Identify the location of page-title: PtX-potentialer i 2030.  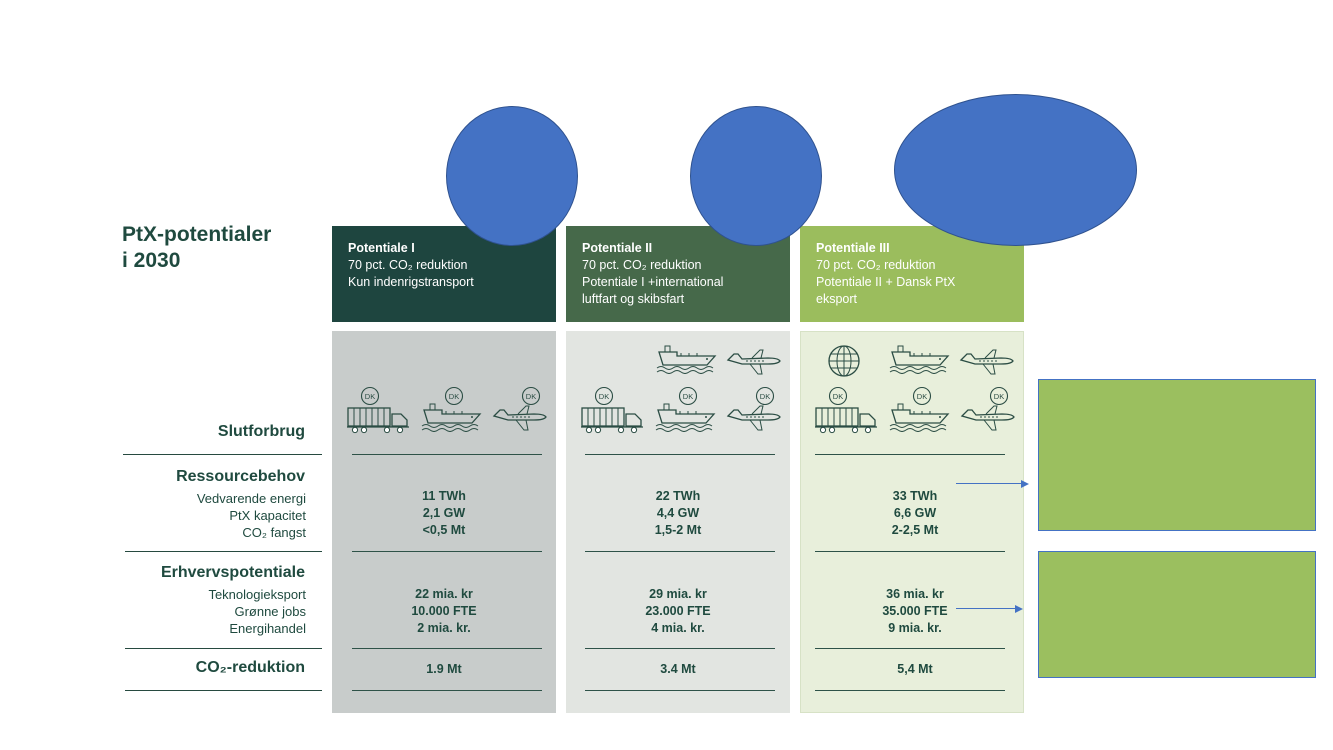
(196, 248).